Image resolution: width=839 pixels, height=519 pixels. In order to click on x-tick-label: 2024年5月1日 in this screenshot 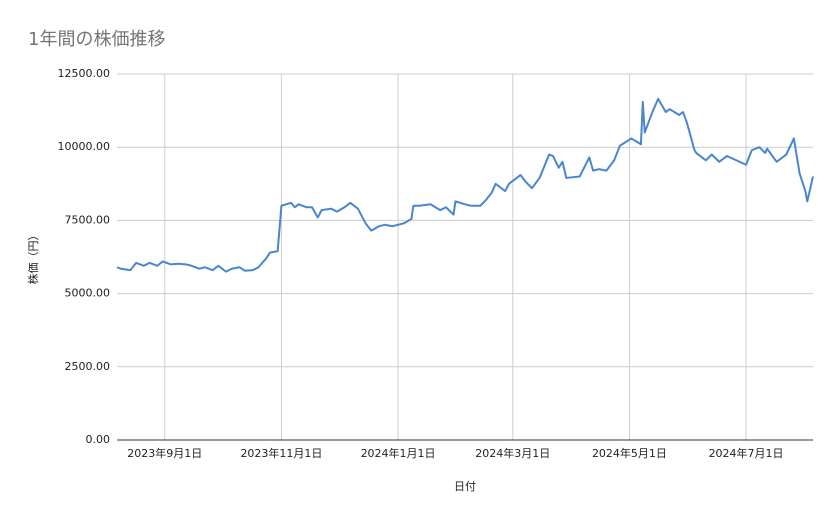, I will do `click(629, 453)`.